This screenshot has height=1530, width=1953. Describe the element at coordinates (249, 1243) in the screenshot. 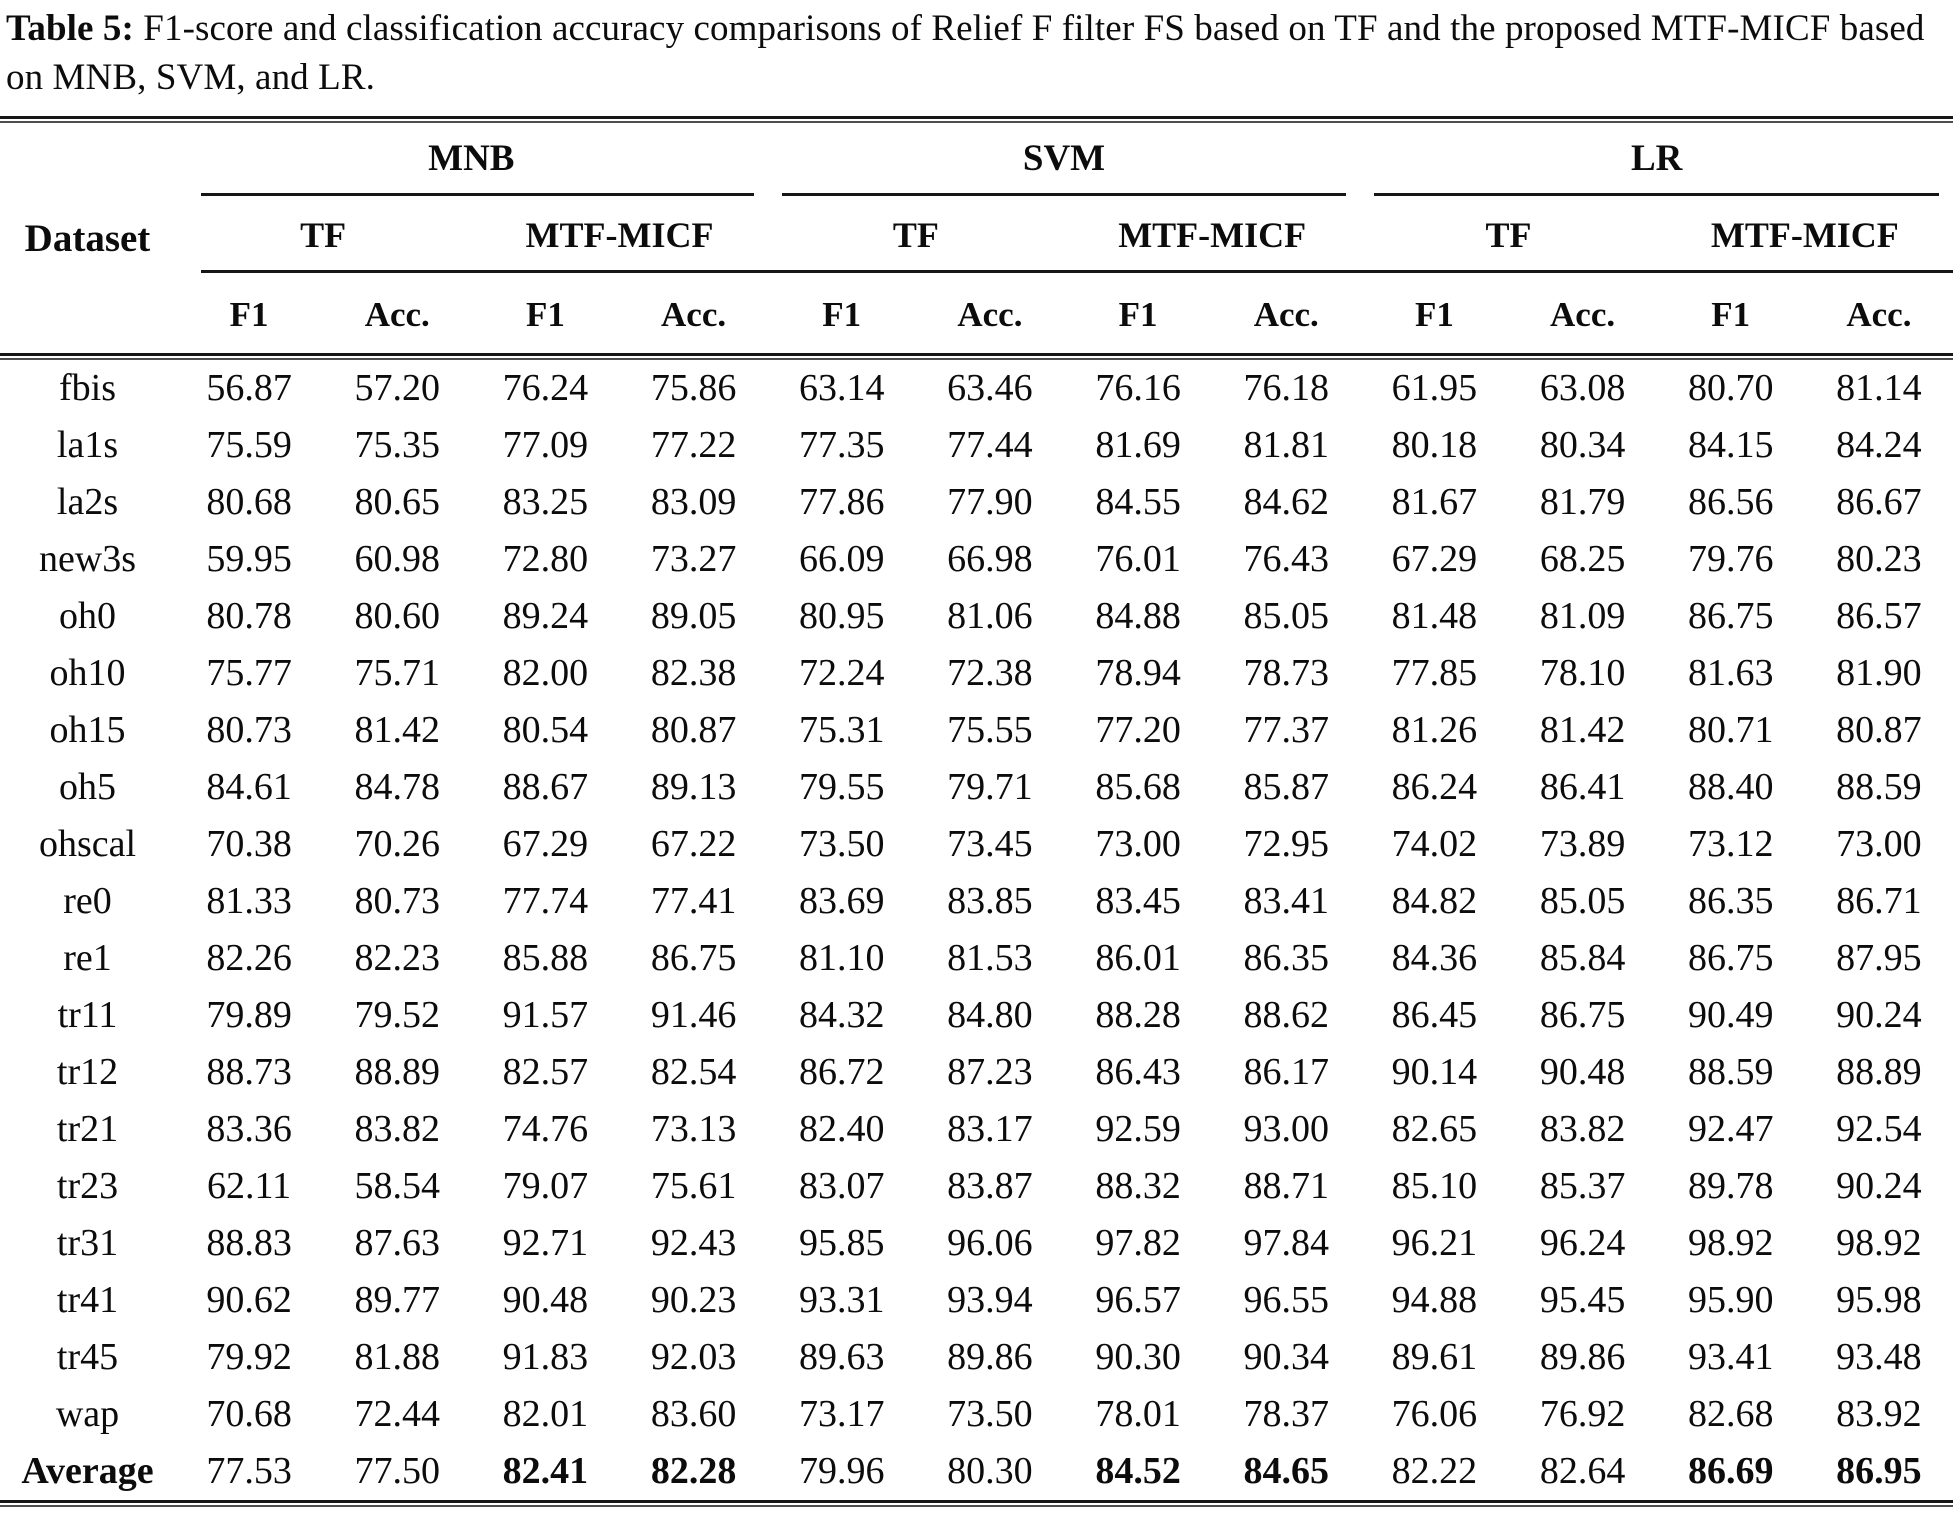

I see `metric-value: 88.83` at that location.